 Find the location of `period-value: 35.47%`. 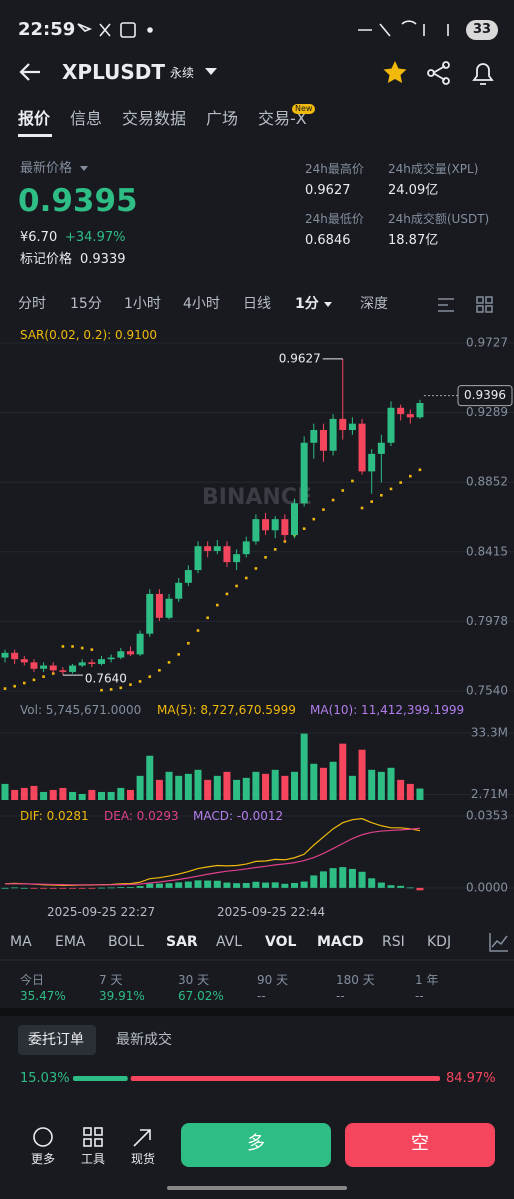

period-value: 35.47% is located at coordinates (43, 996).